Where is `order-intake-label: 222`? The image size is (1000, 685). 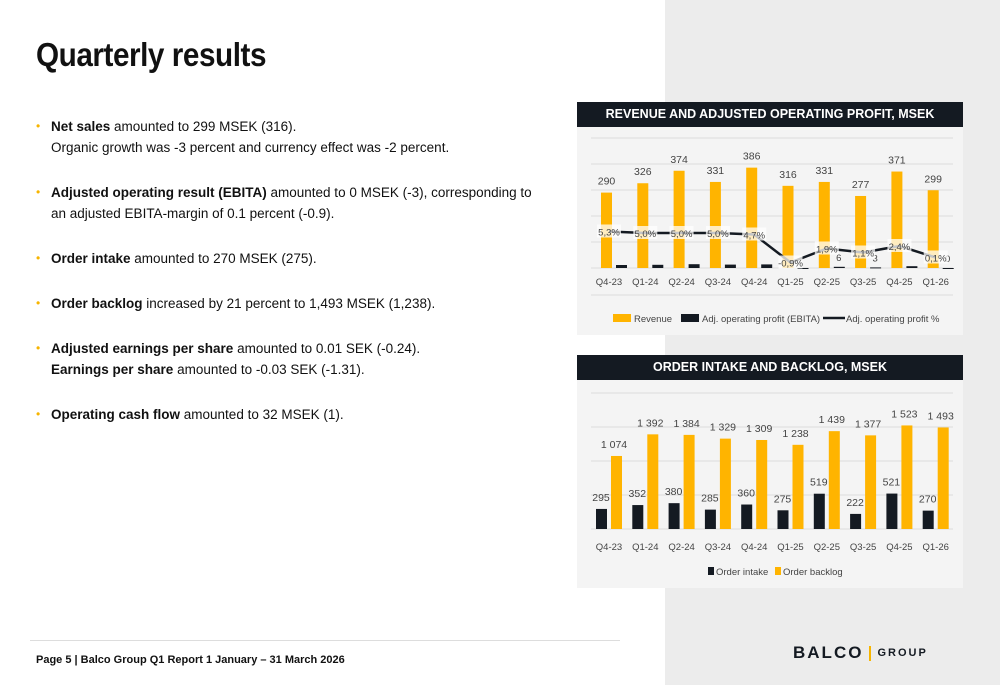 order-intake-label: 222 is located at coordinates (855, 503).